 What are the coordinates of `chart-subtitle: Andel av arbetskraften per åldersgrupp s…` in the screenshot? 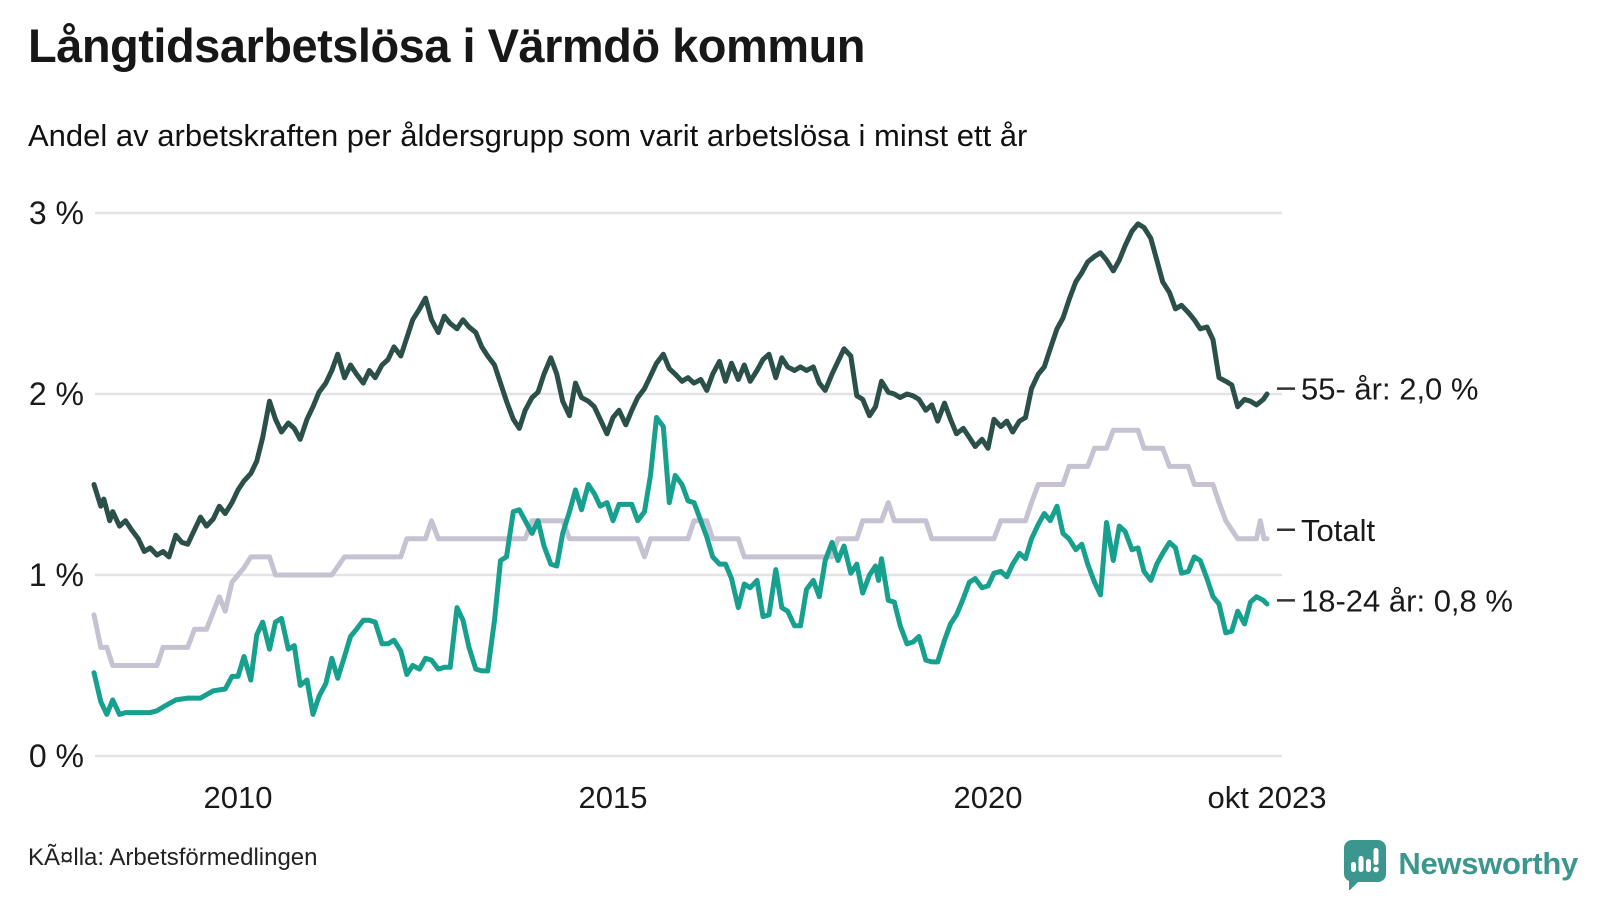 It's located at (528, 135).